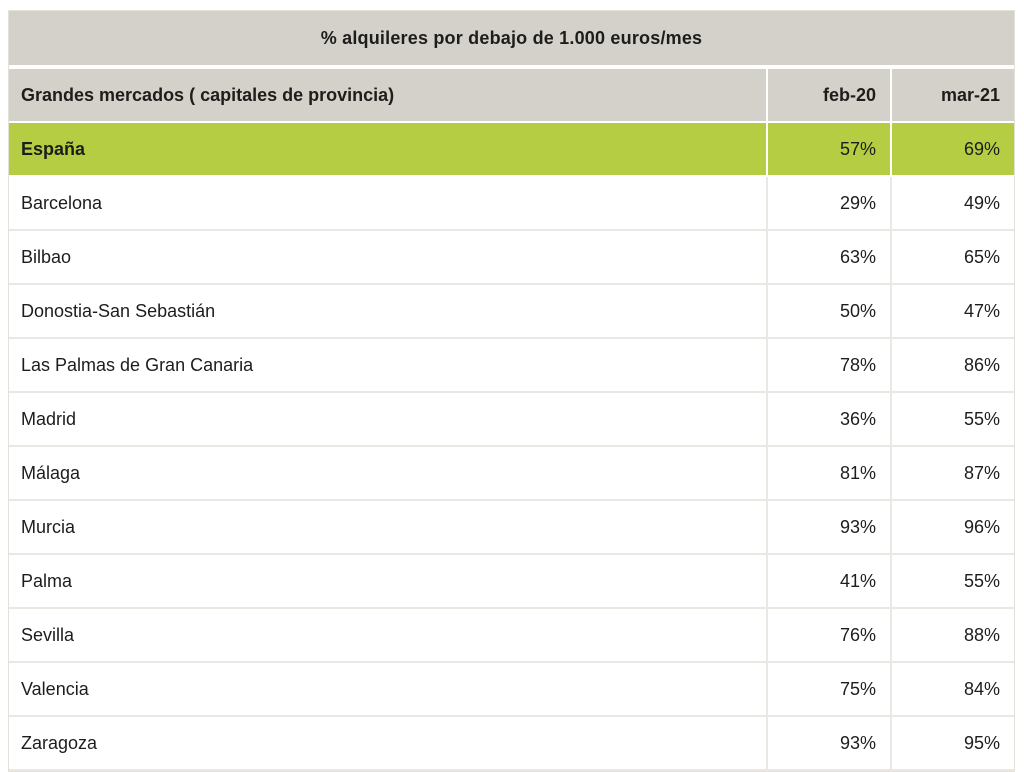 The width and height of the screenshot is (1024, 772). I want to click on table-row: Madrid 36% 55%, so click(511, 420).